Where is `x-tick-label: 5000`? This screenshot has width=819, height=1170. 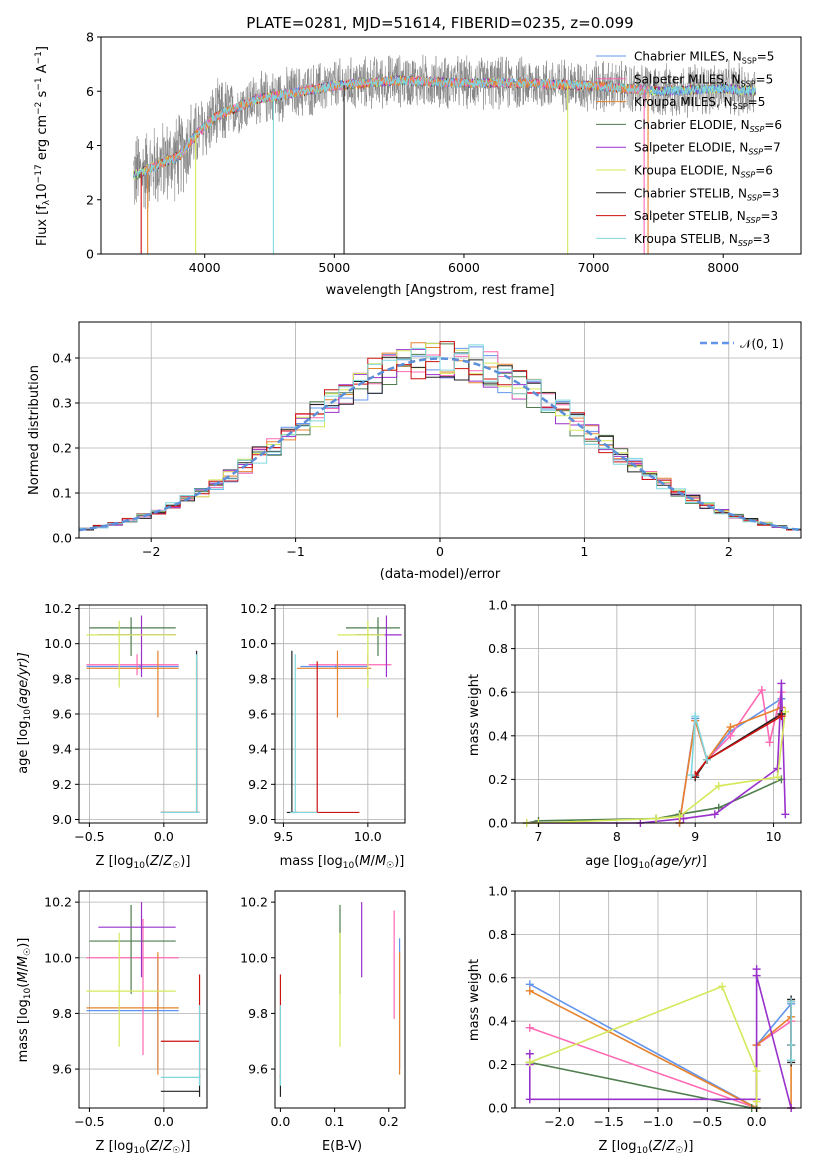
x-tick-label: 5000 is located at coordinates (334, 267).